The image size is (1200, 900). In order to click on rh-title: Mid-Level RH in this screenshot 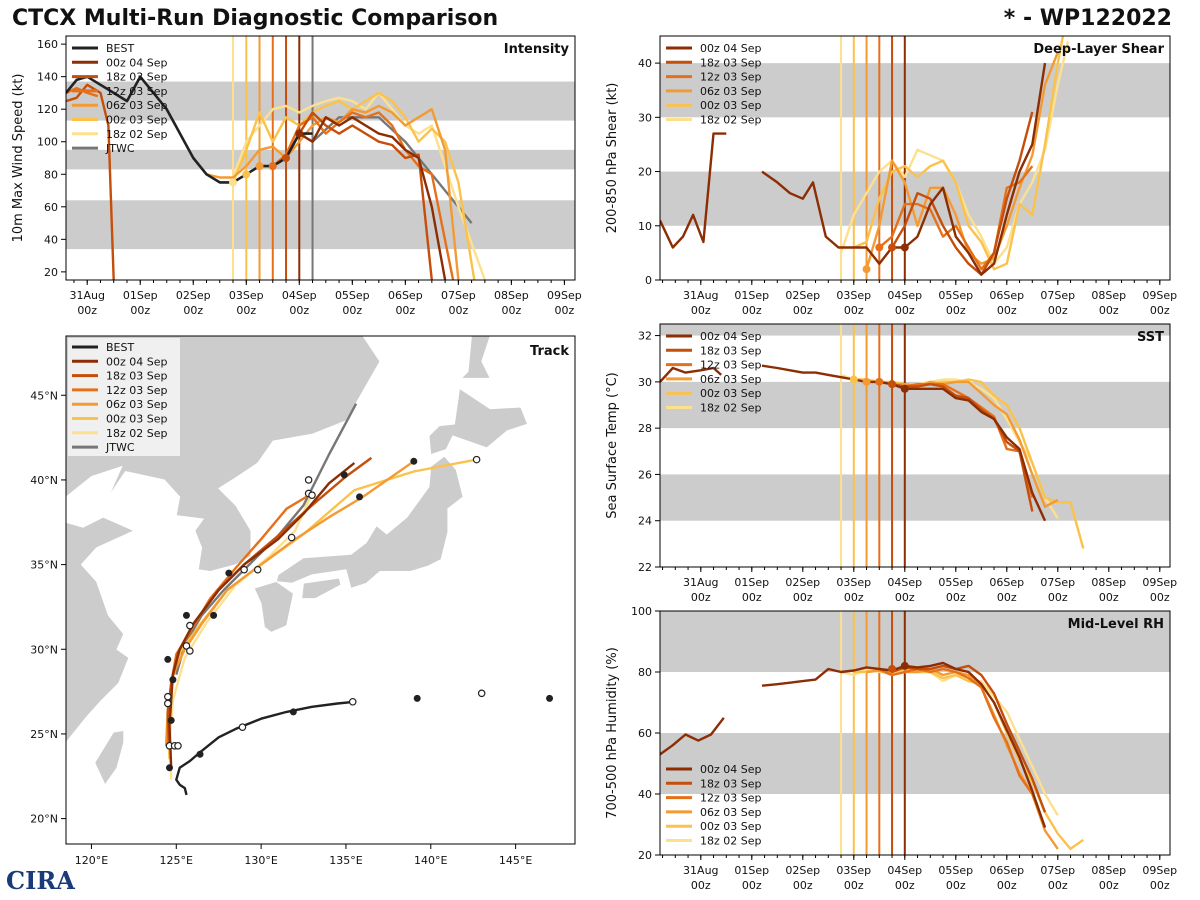, I will do `click(1116, 624)`.